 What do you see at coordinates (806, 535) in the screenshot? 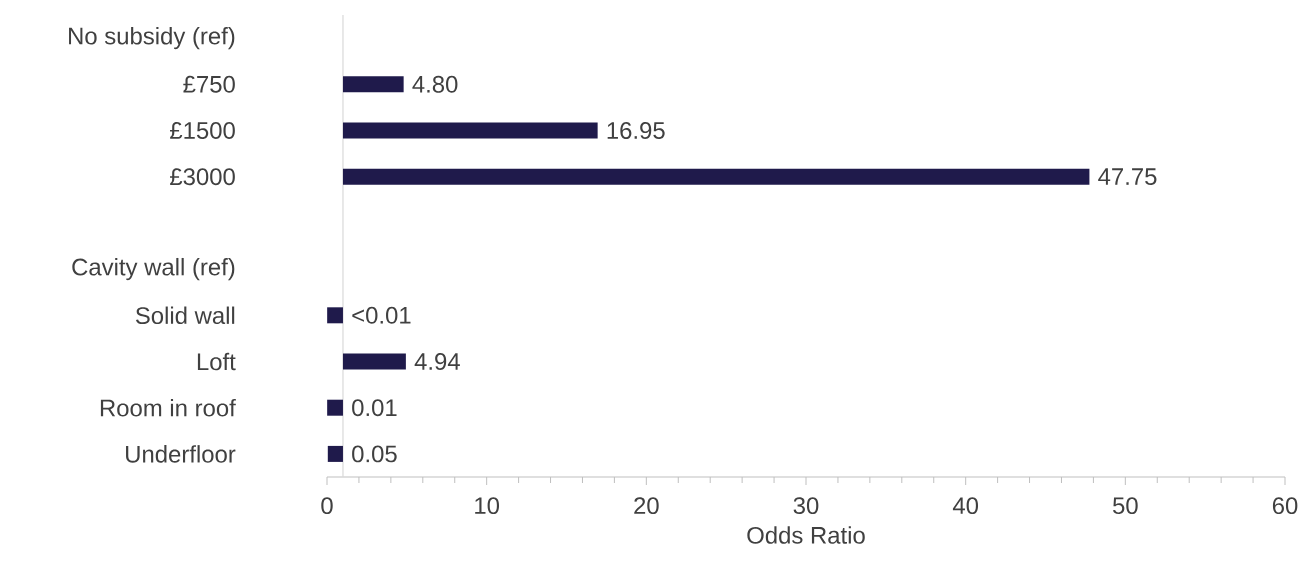
I see `x-axis-title: Odds Ratio` at bounding box center [806, 535].